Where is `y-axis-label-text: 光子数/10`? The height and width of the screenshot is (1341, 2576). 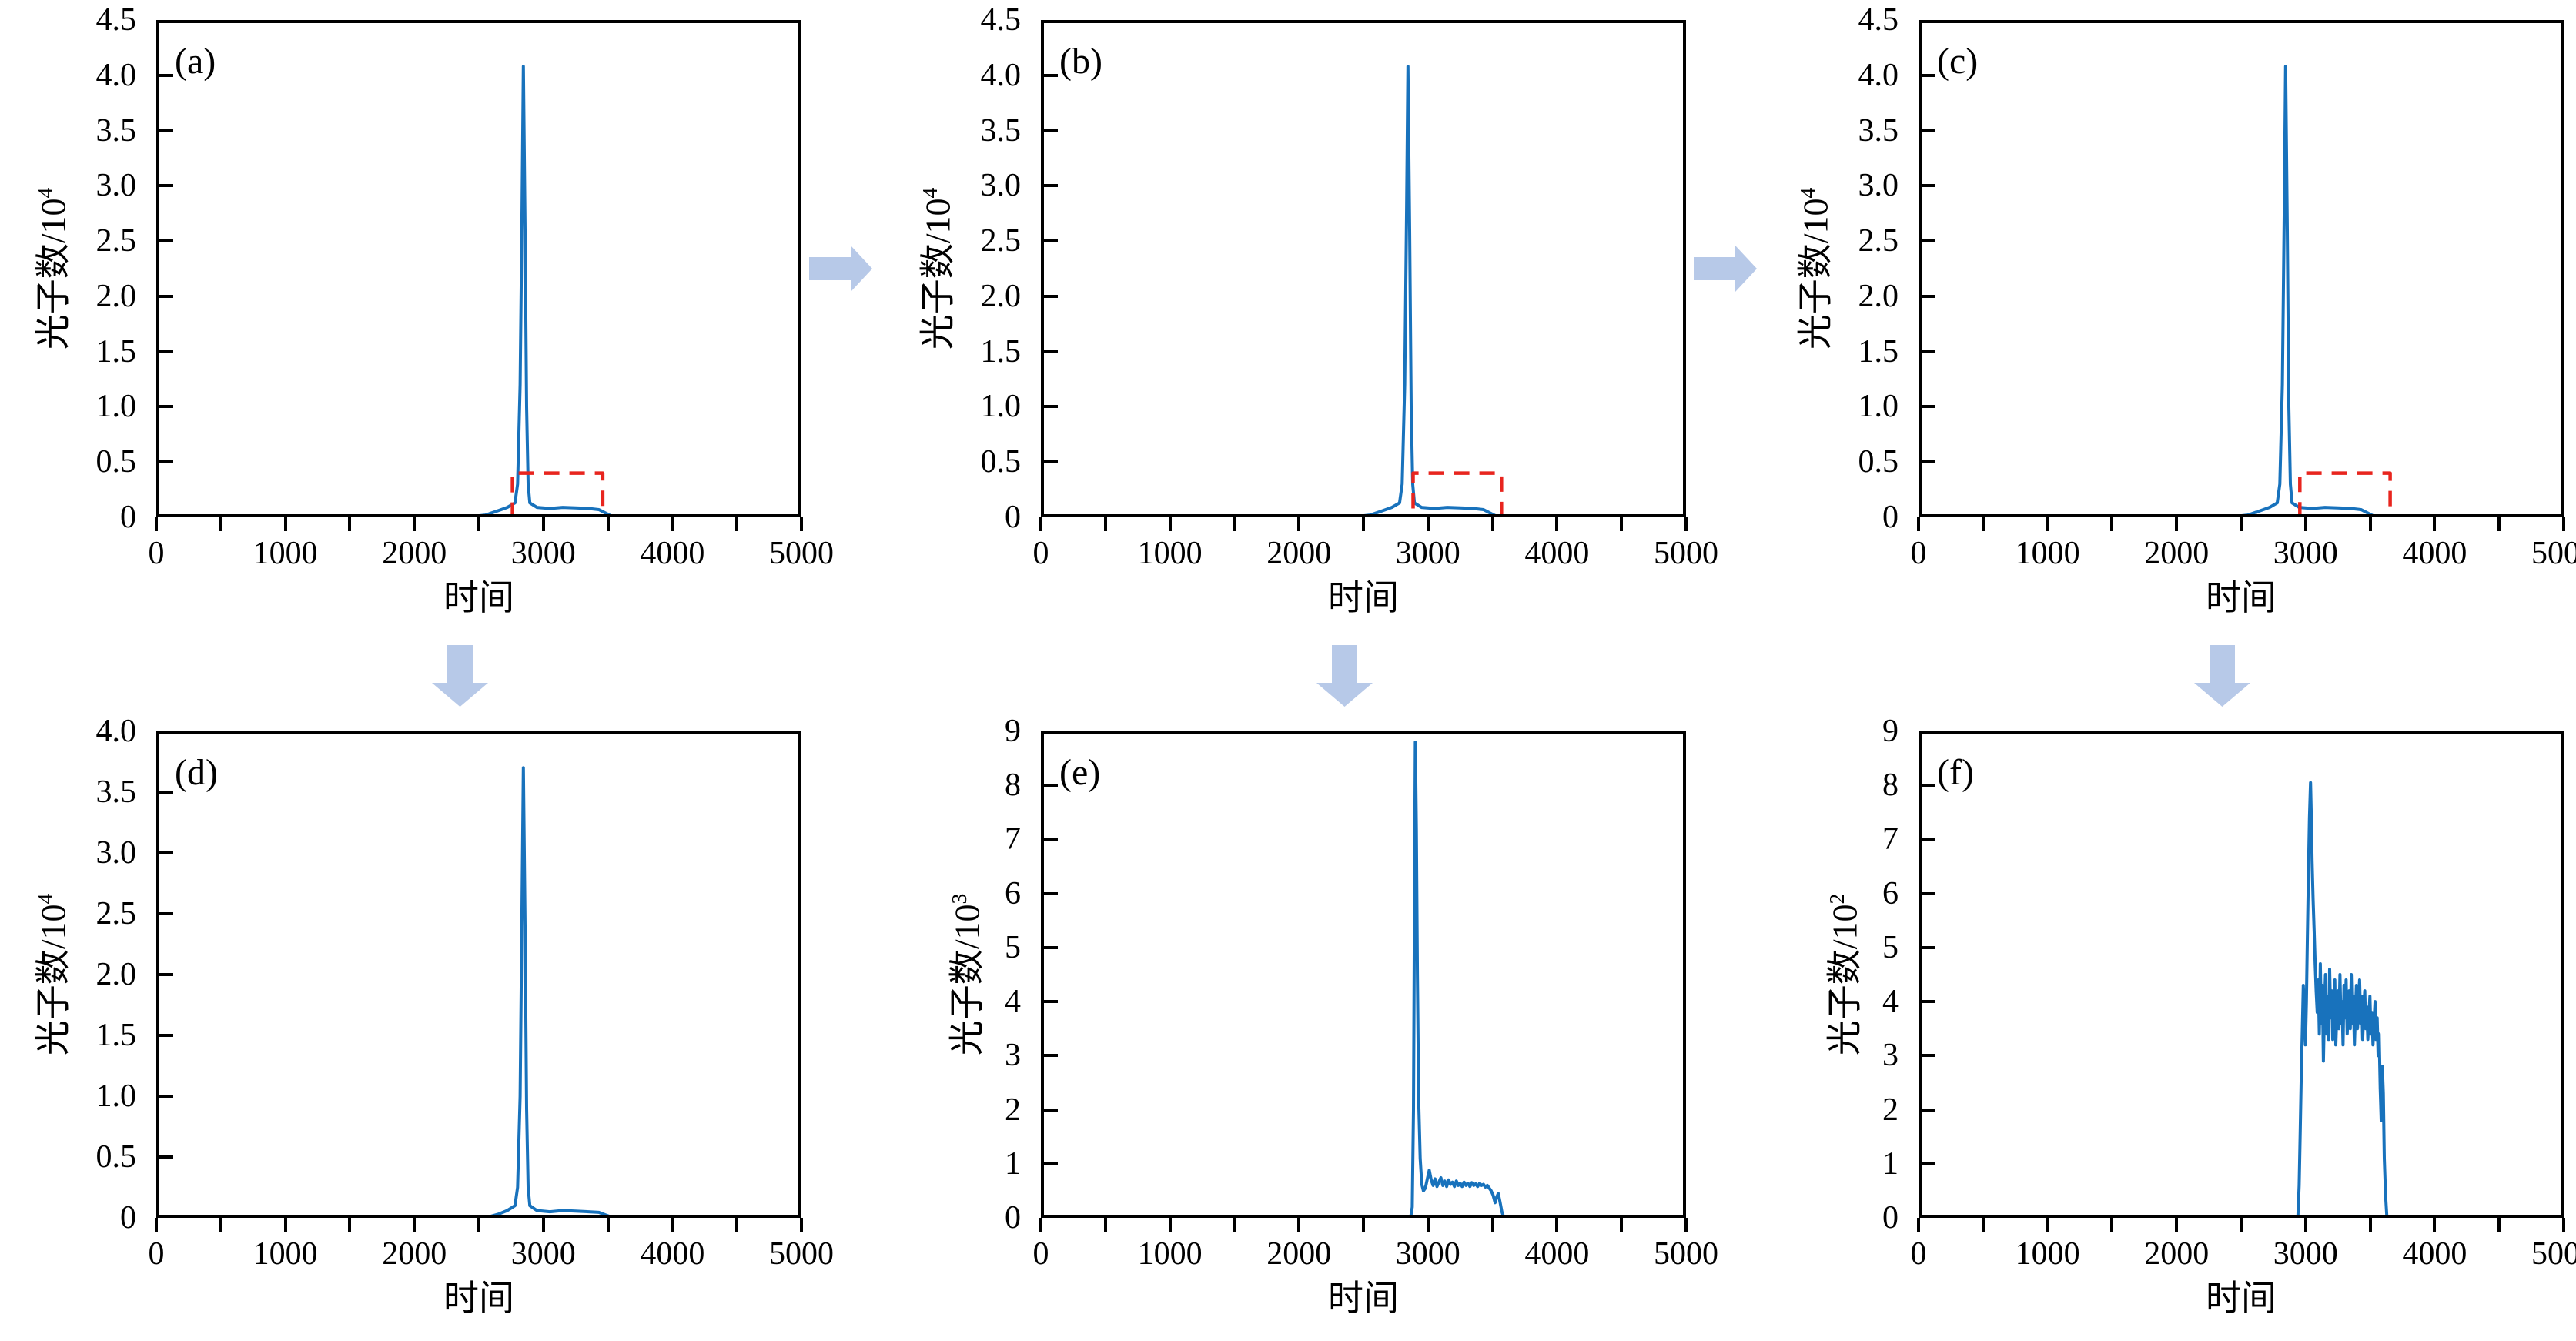 y-axis-label-text: 光子数/10 is located at coordinates (967, 980).